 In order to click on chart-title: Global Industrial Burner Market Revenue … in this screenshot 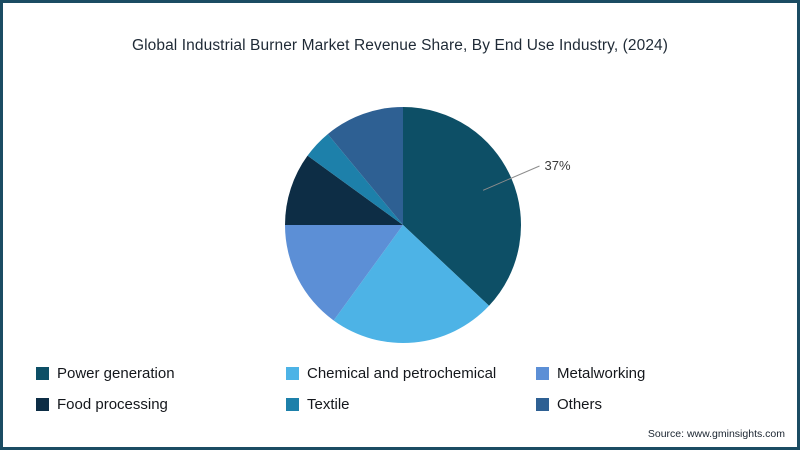, I will do `click(400, 45)`.